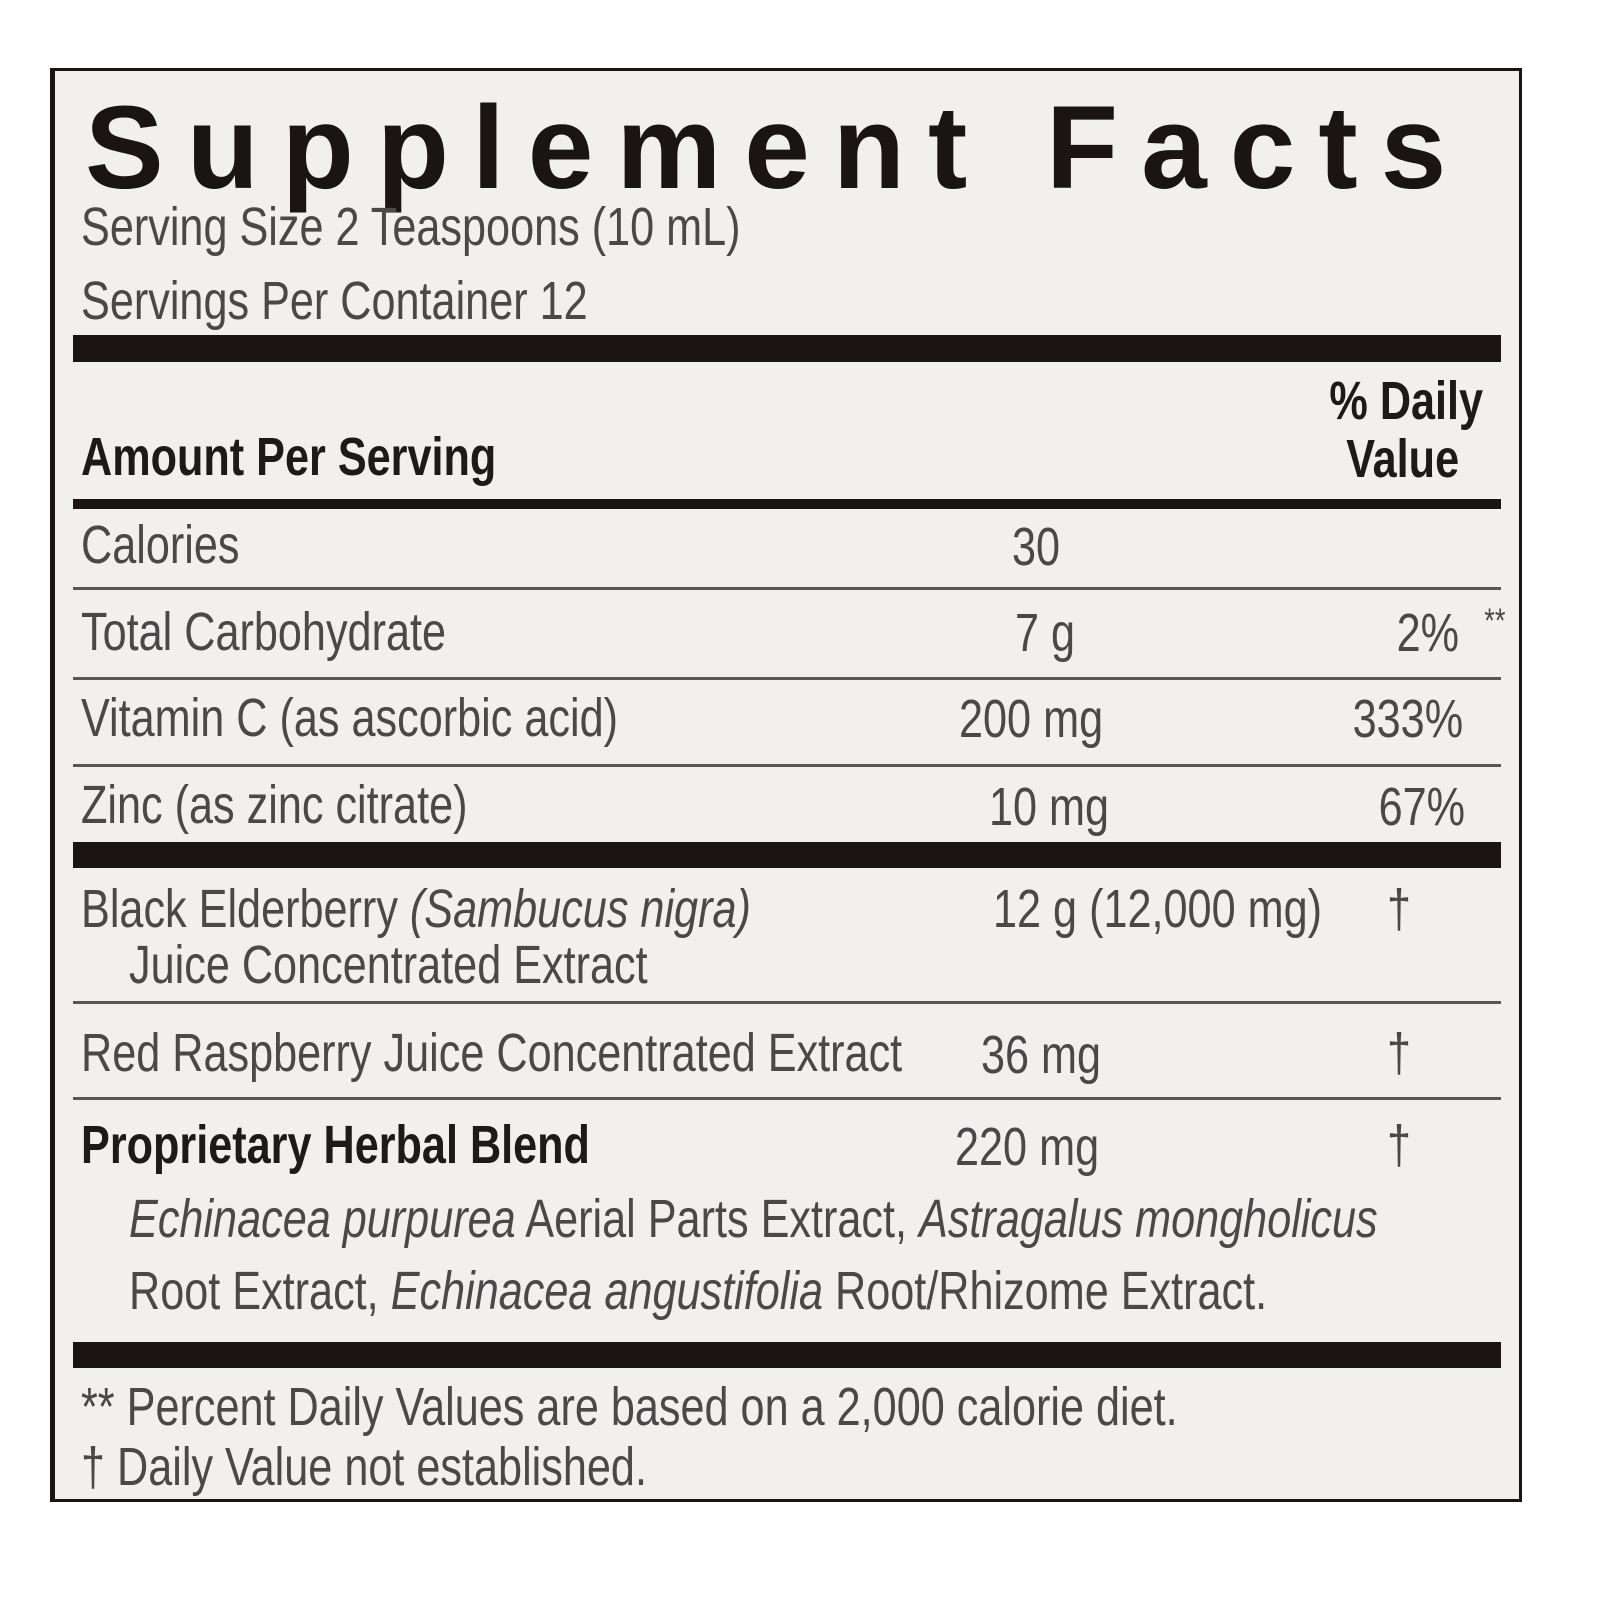  I want to click on amount-per-serving-header: Amount Per Serving, so click(289, 457).